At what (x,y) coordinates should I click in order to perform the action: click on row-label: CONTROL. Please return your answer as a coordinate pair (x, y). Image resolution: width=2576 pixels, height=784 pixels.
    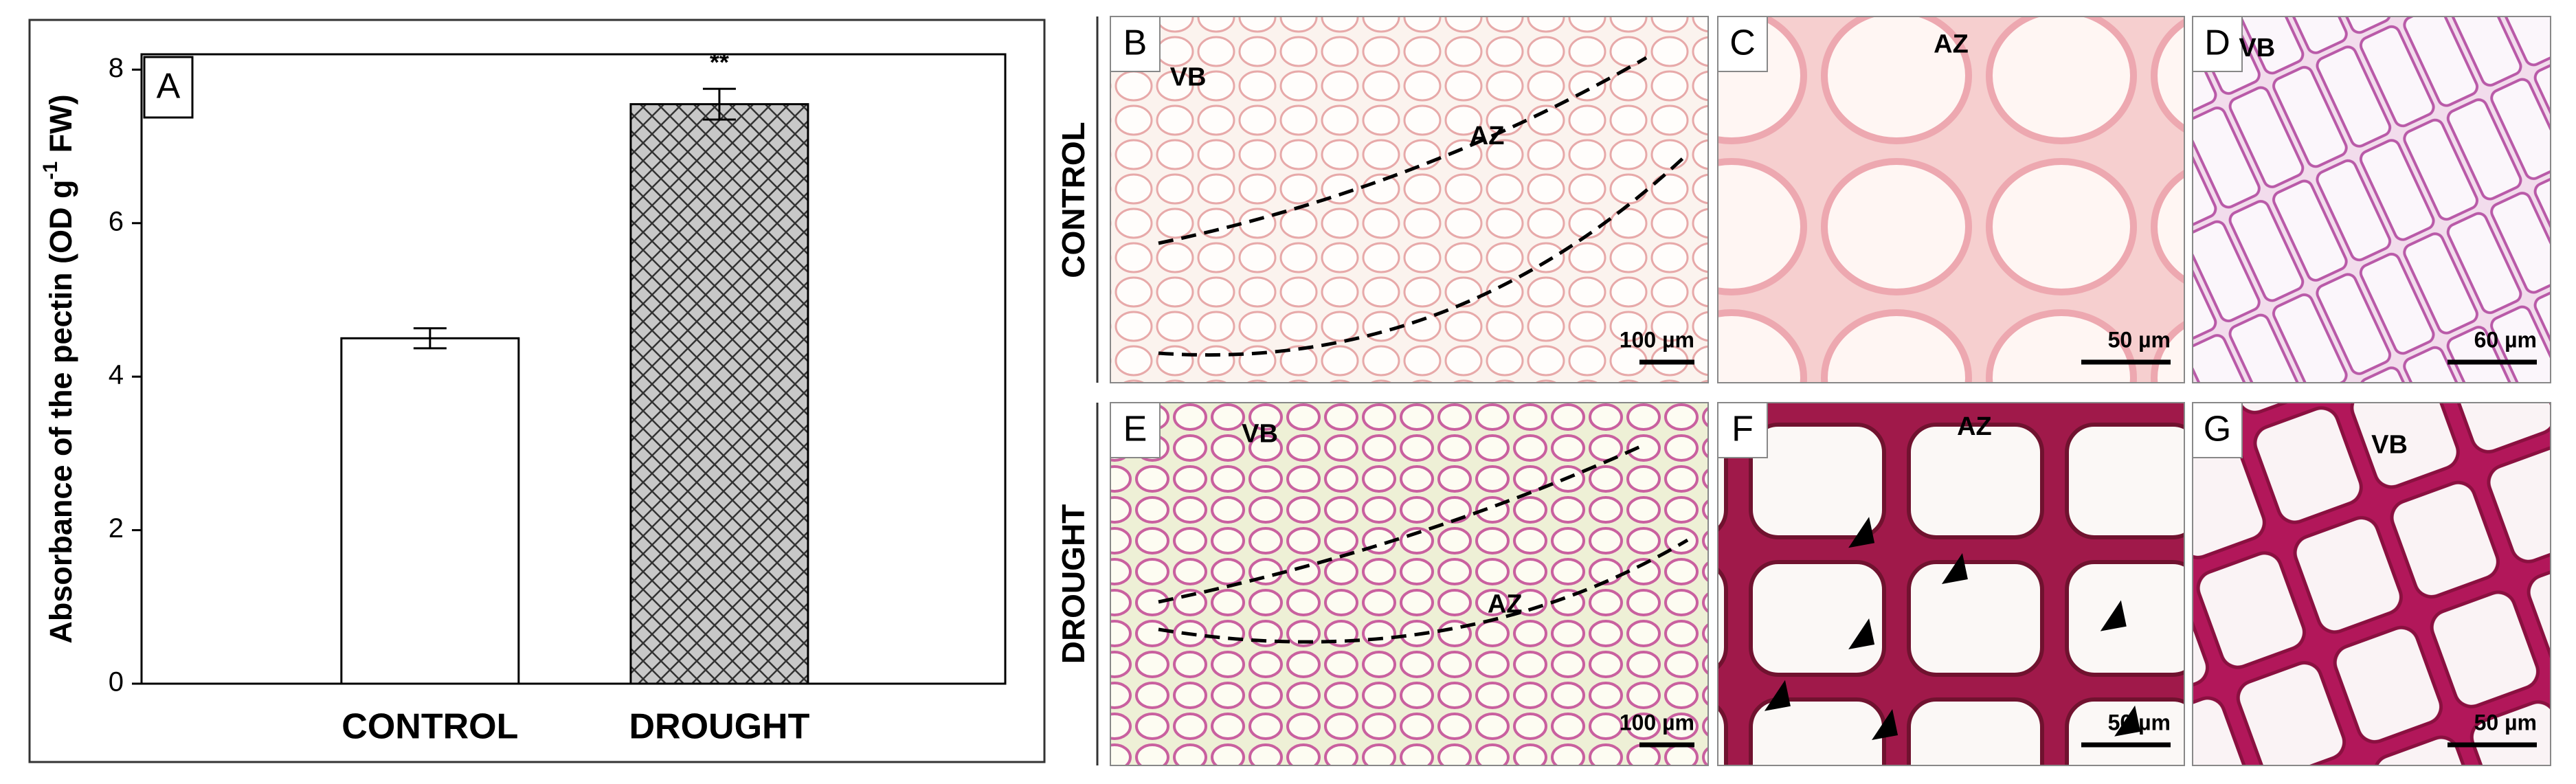
    Looking at the image, I should click on (1073, 200).